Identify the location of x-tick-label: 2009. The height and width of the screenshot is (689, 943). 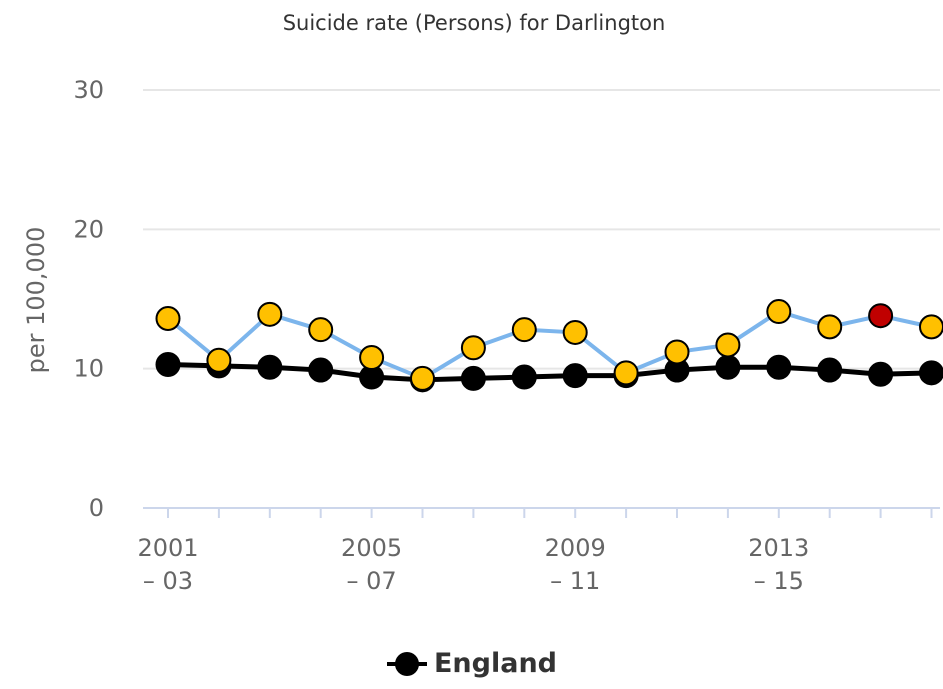
(575, 548).